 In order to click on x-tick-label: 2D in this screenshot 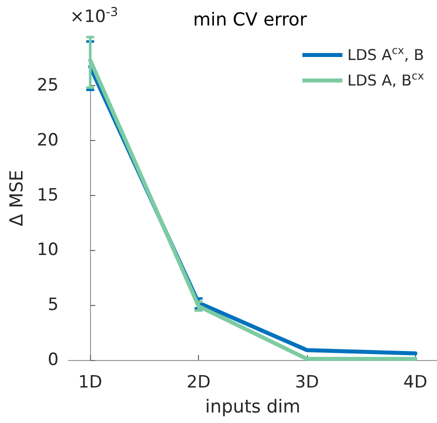, I will do `click(198, 382)`.